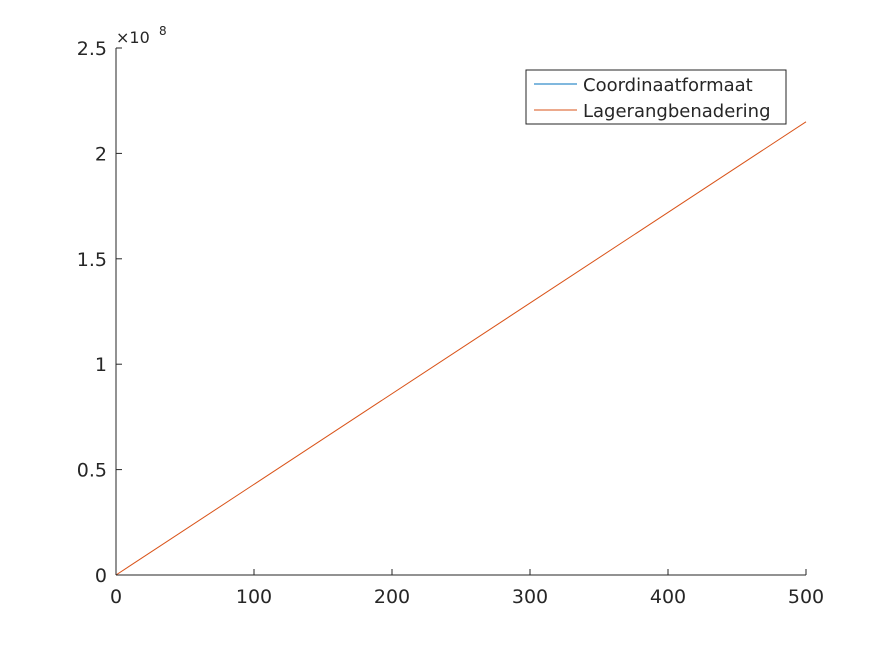 The height and width of the screenshot is (645, 891). I want to click on legend-label: Lagerangbenadering, so click(677, 111).